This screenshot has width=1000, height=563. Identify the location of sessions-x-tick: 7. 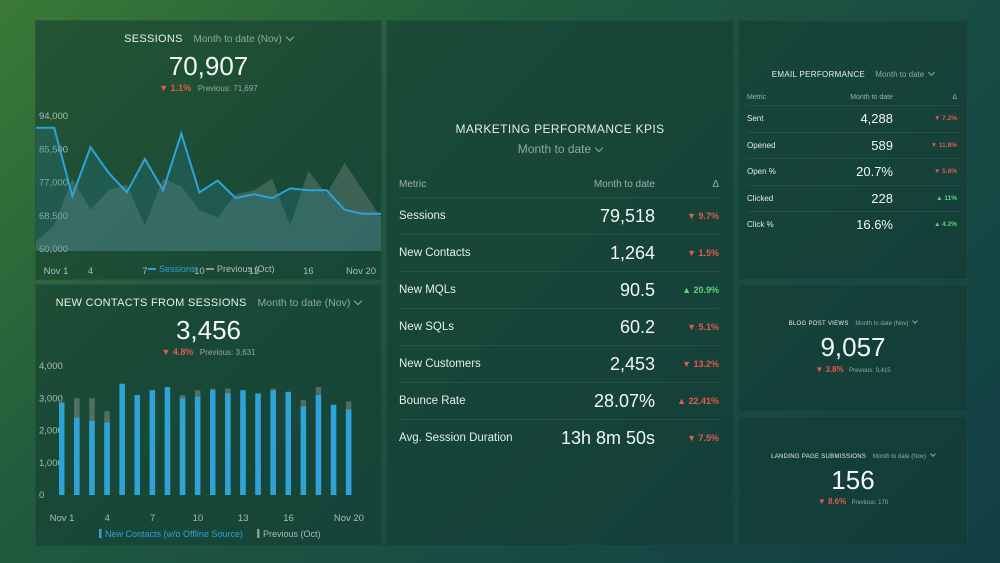
(144, 271).